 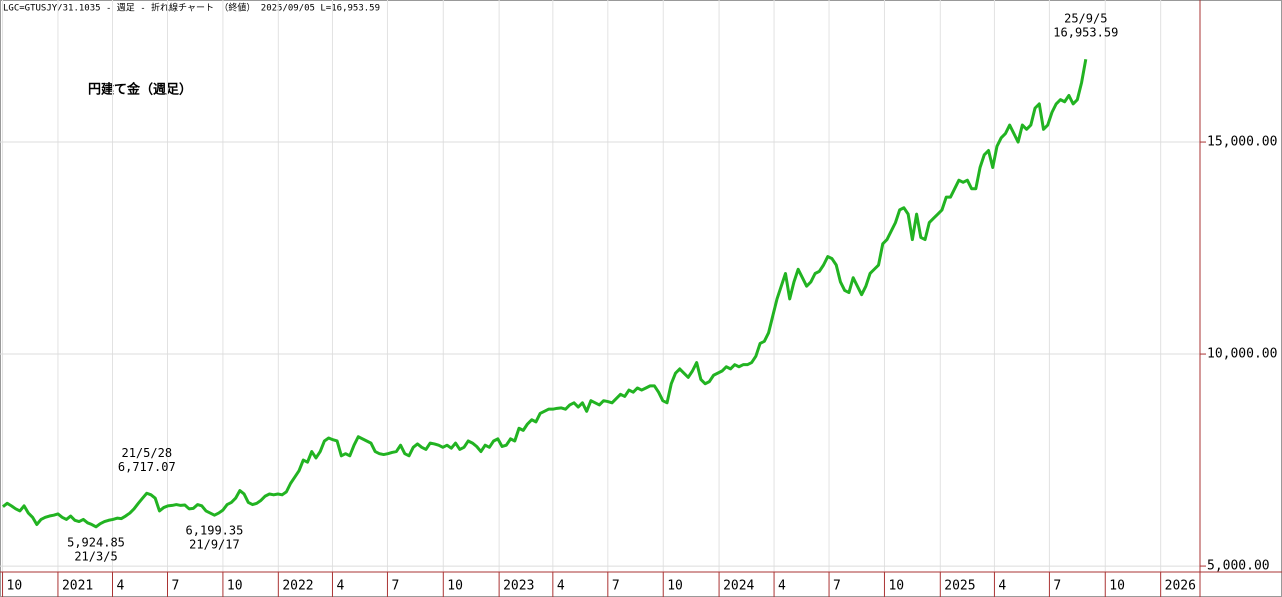 What do you see at coordinates (1085, 33) in the screenshot?
I see `annotation-value: 16,953.59` at bounding box center [1085, 33].